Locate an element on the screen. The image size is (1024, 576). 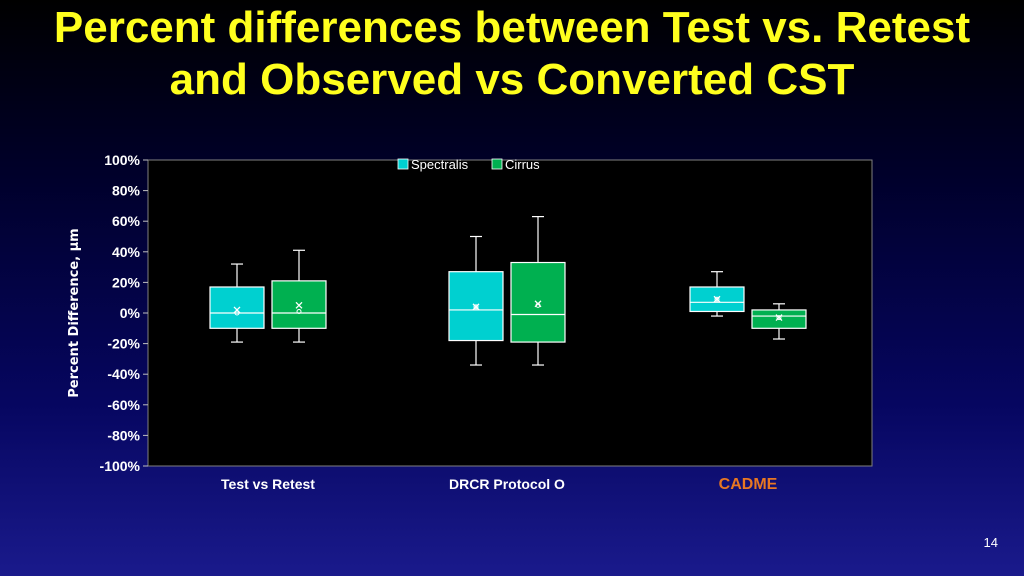
y-axis: 100% 80% 60% 40% 20% 0% -20% -40% -60% -80% -100% is located at coordinates (124, 313).